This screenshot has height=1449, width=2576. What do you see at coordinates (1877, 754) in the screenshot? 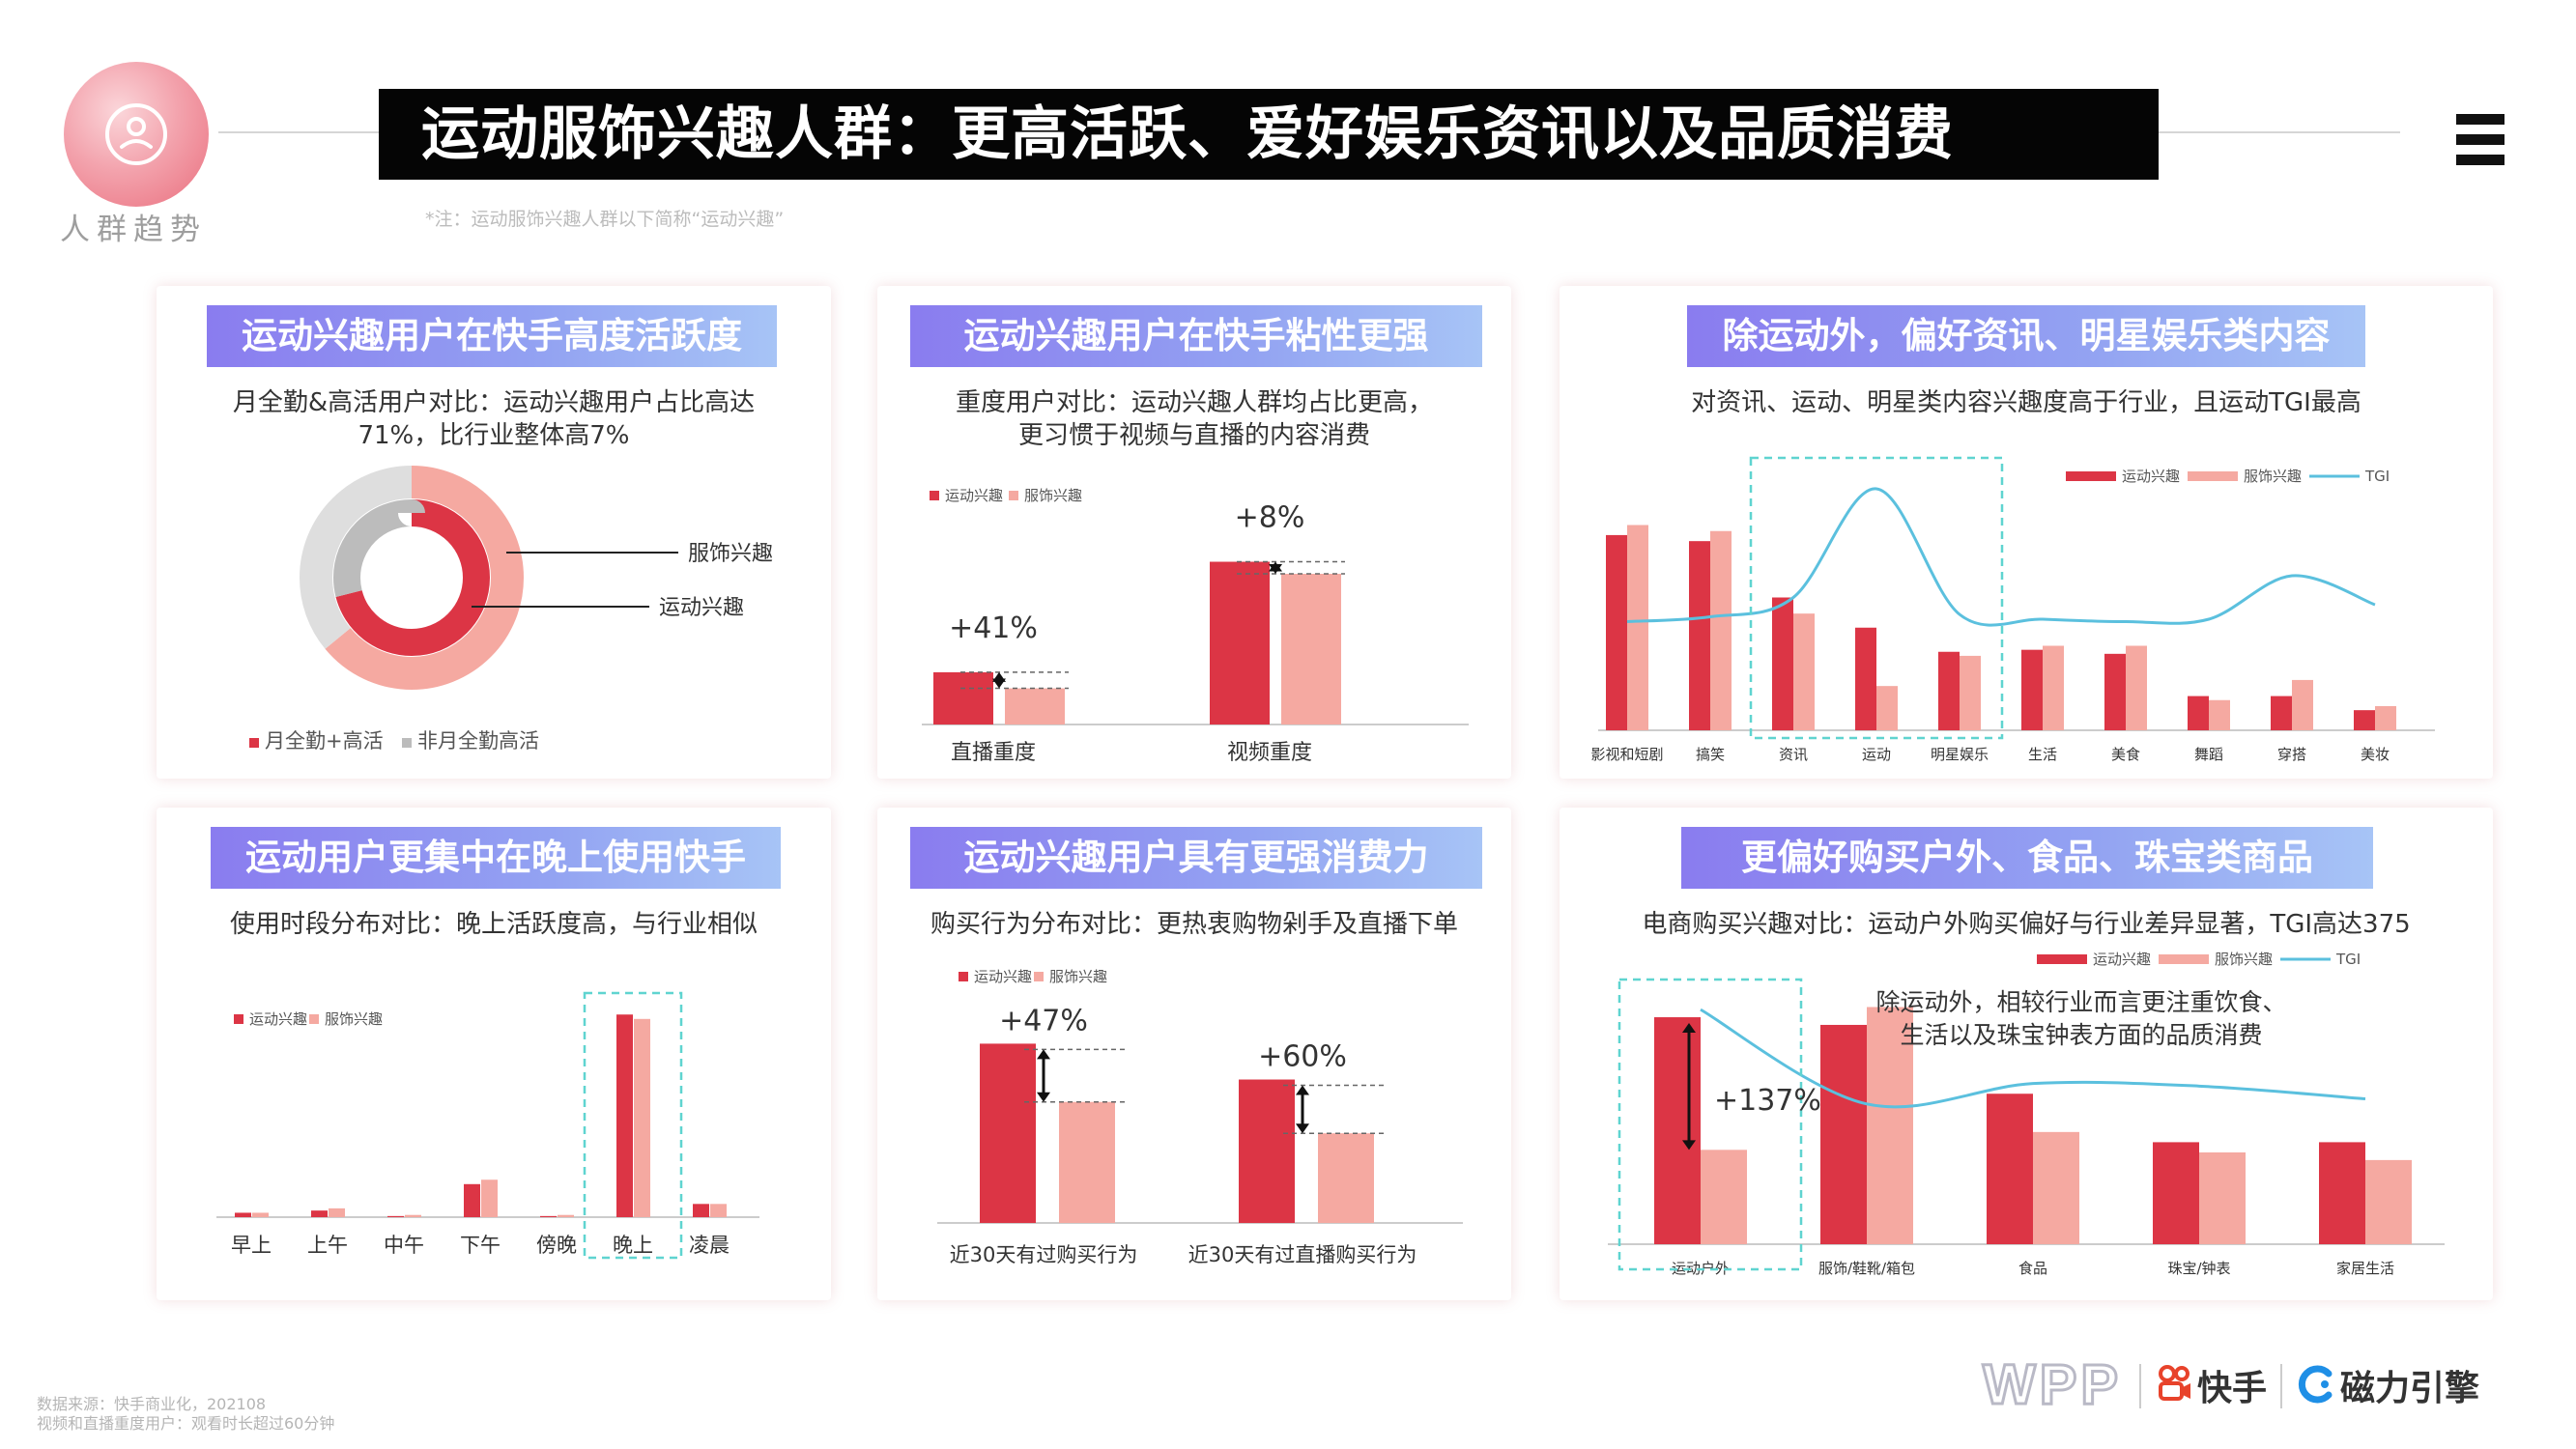
I see `x-tick-label: 运动` at bounding box center [1877, 754].